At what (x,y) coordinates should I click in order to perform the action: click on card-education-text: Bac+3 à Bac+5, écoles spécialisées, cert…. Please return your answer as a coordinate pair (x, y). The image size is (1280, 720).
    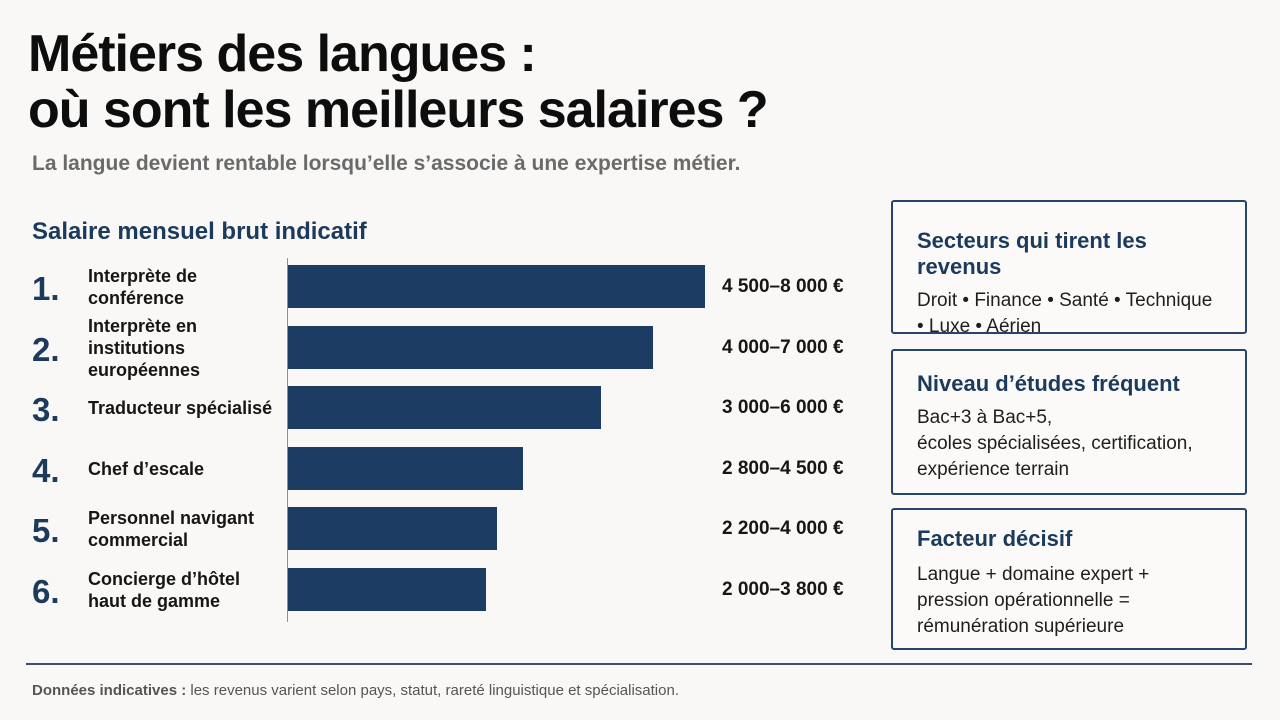
    Looking at the image, I should click on (1069, 444).